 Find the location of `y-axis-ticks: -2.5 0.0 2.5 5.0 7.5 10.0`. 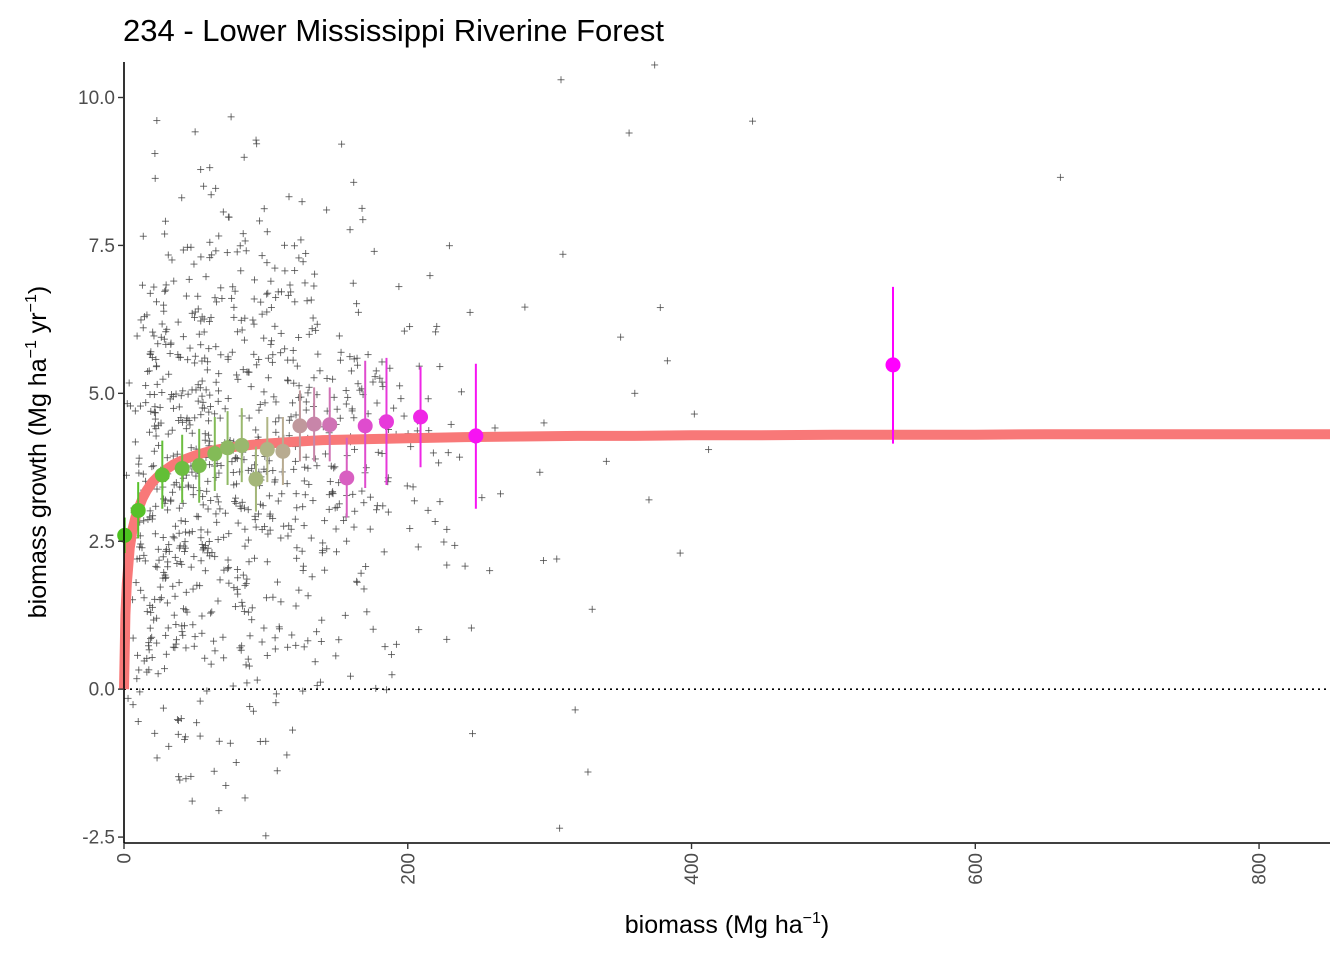

y-axis-ticks: -2.5 0.0 2.5 5.0 7.5 10.0 is located at coordinates (101, 468).